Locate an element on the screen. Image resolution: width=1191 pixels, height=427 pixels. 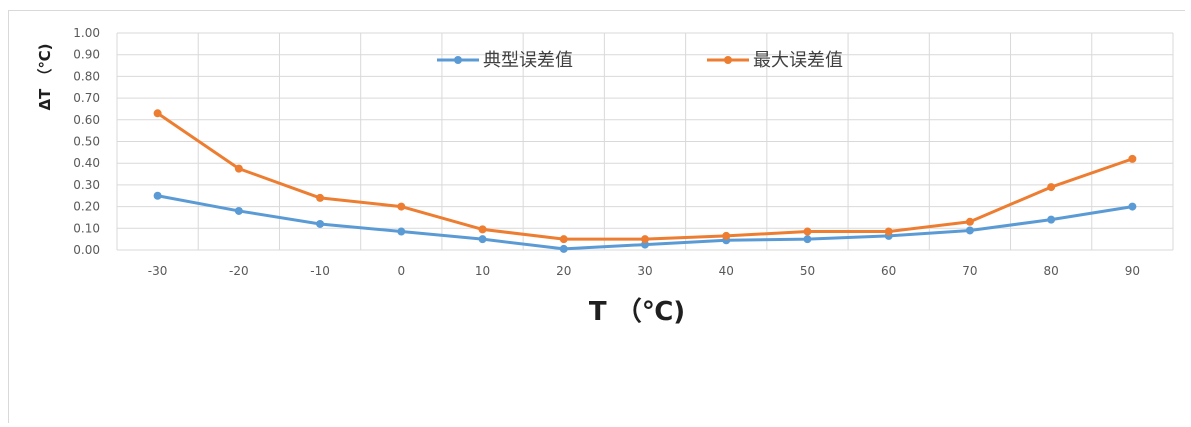
x-tick-label: -30 is located at coordinates (158, 271).